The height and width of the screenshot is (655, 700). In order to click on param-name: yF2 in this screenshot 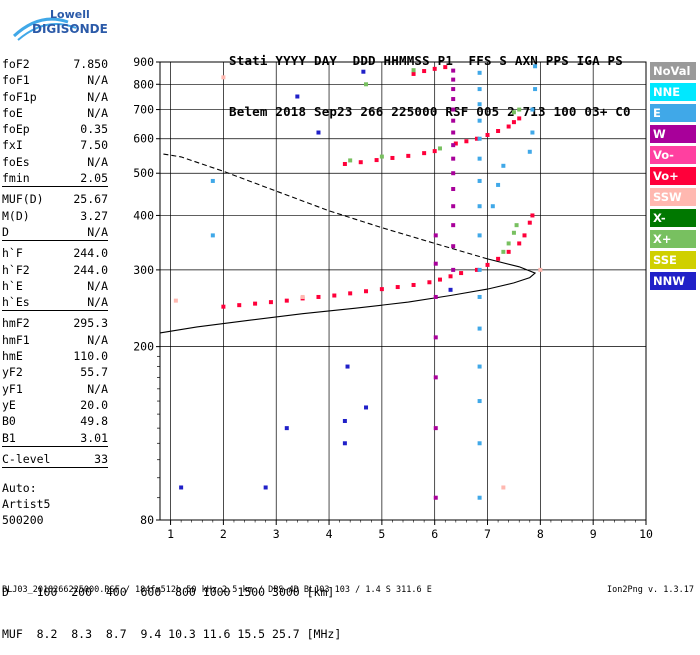, I will do `click(12, 372)`.